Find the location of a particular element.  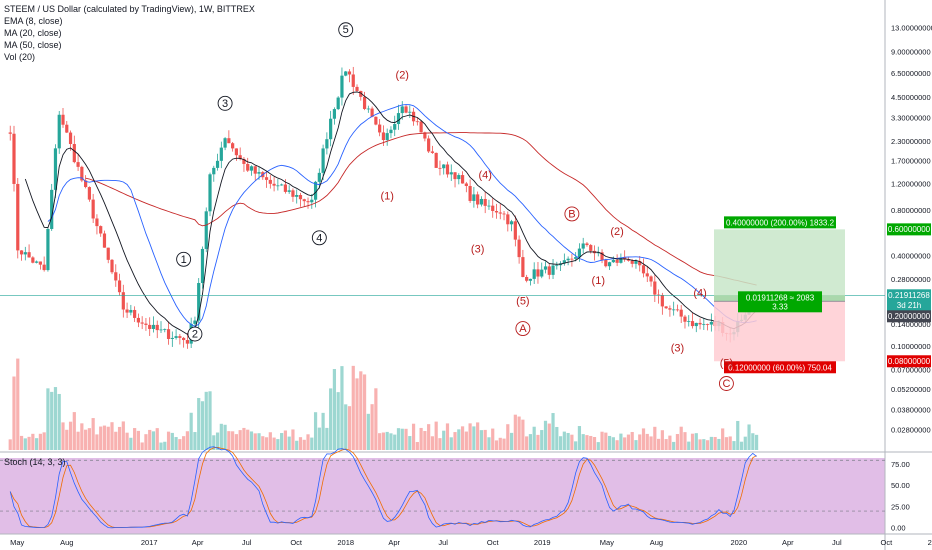

stoch-tick-label: 25.00 is located at coordinates (900, 506).